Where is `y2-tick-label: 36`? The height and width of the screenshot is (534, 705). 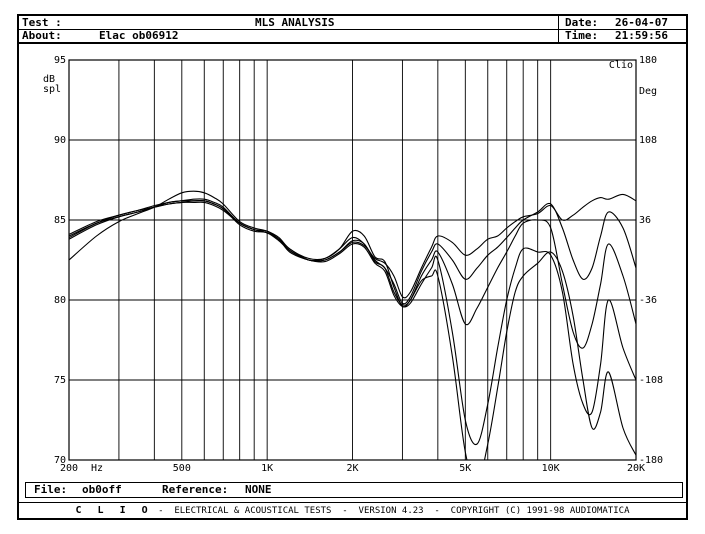 y2-tick-label: 36 is located at coordinates (645, 220).